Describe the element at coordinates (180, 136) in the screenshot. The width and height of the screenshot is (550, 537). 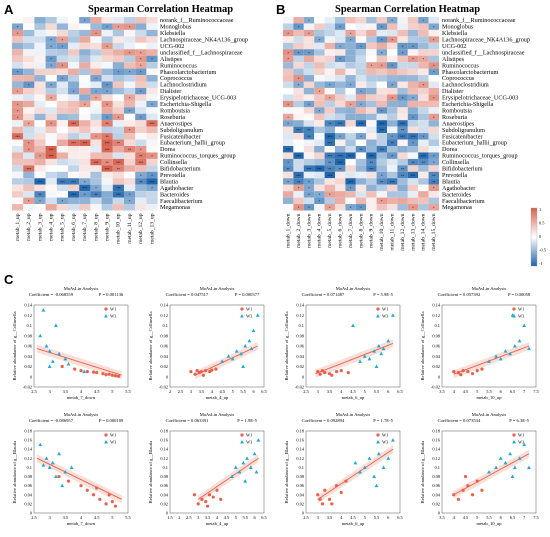
I see `row-label: Fusicatenibacter` at that location.